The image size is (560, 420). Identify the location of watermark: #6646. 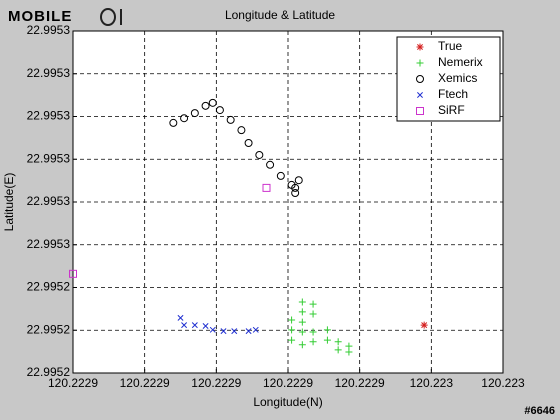
(539, 411).